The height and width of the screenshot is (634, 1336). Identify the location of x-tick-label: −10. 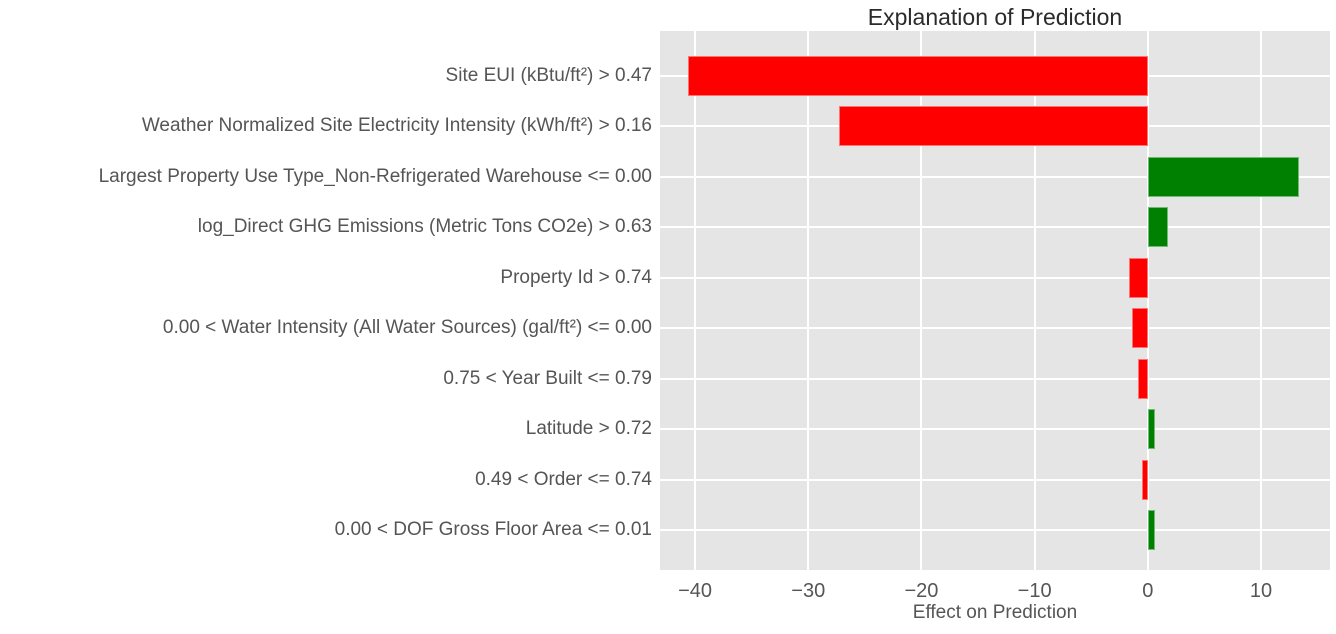
(1034, 591).